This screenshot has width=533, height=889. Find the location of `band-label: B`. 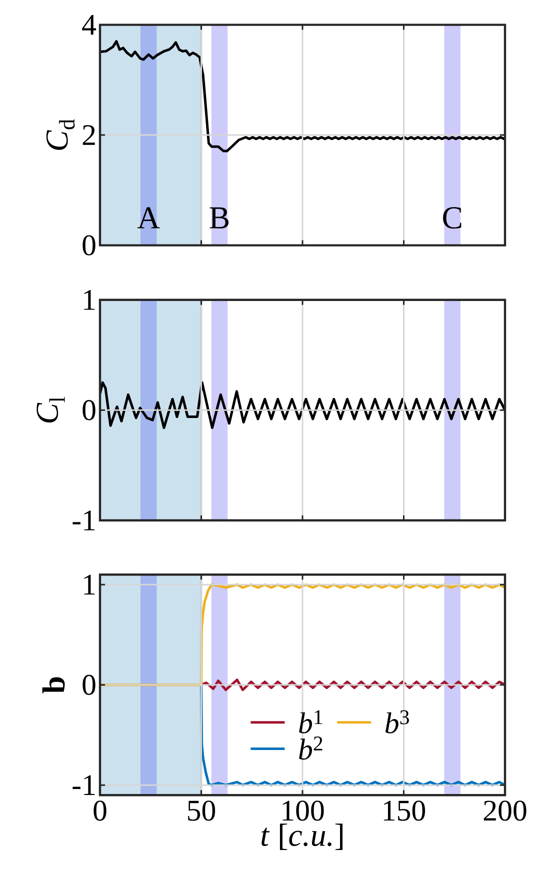

band-label: B is located at coordinates (219, 217).